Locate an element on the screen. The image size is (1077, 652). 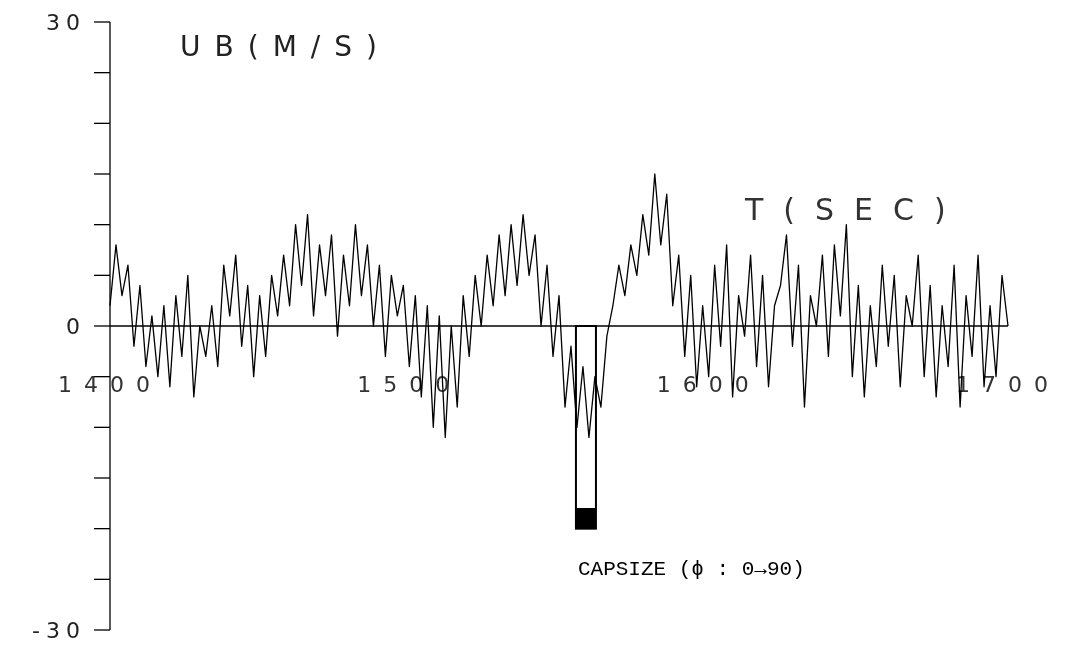
y-tick-label: -30 is located at coordinates (59, 630).